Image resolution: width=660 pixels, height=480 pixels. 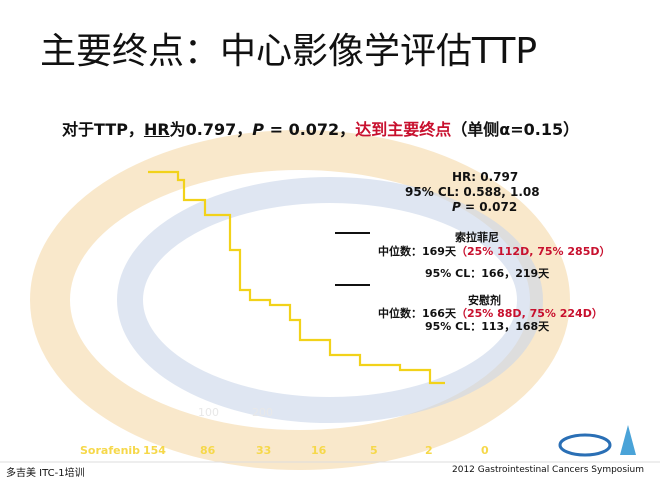 I want to click on risk-count: 2, so click(x=429, y=450).